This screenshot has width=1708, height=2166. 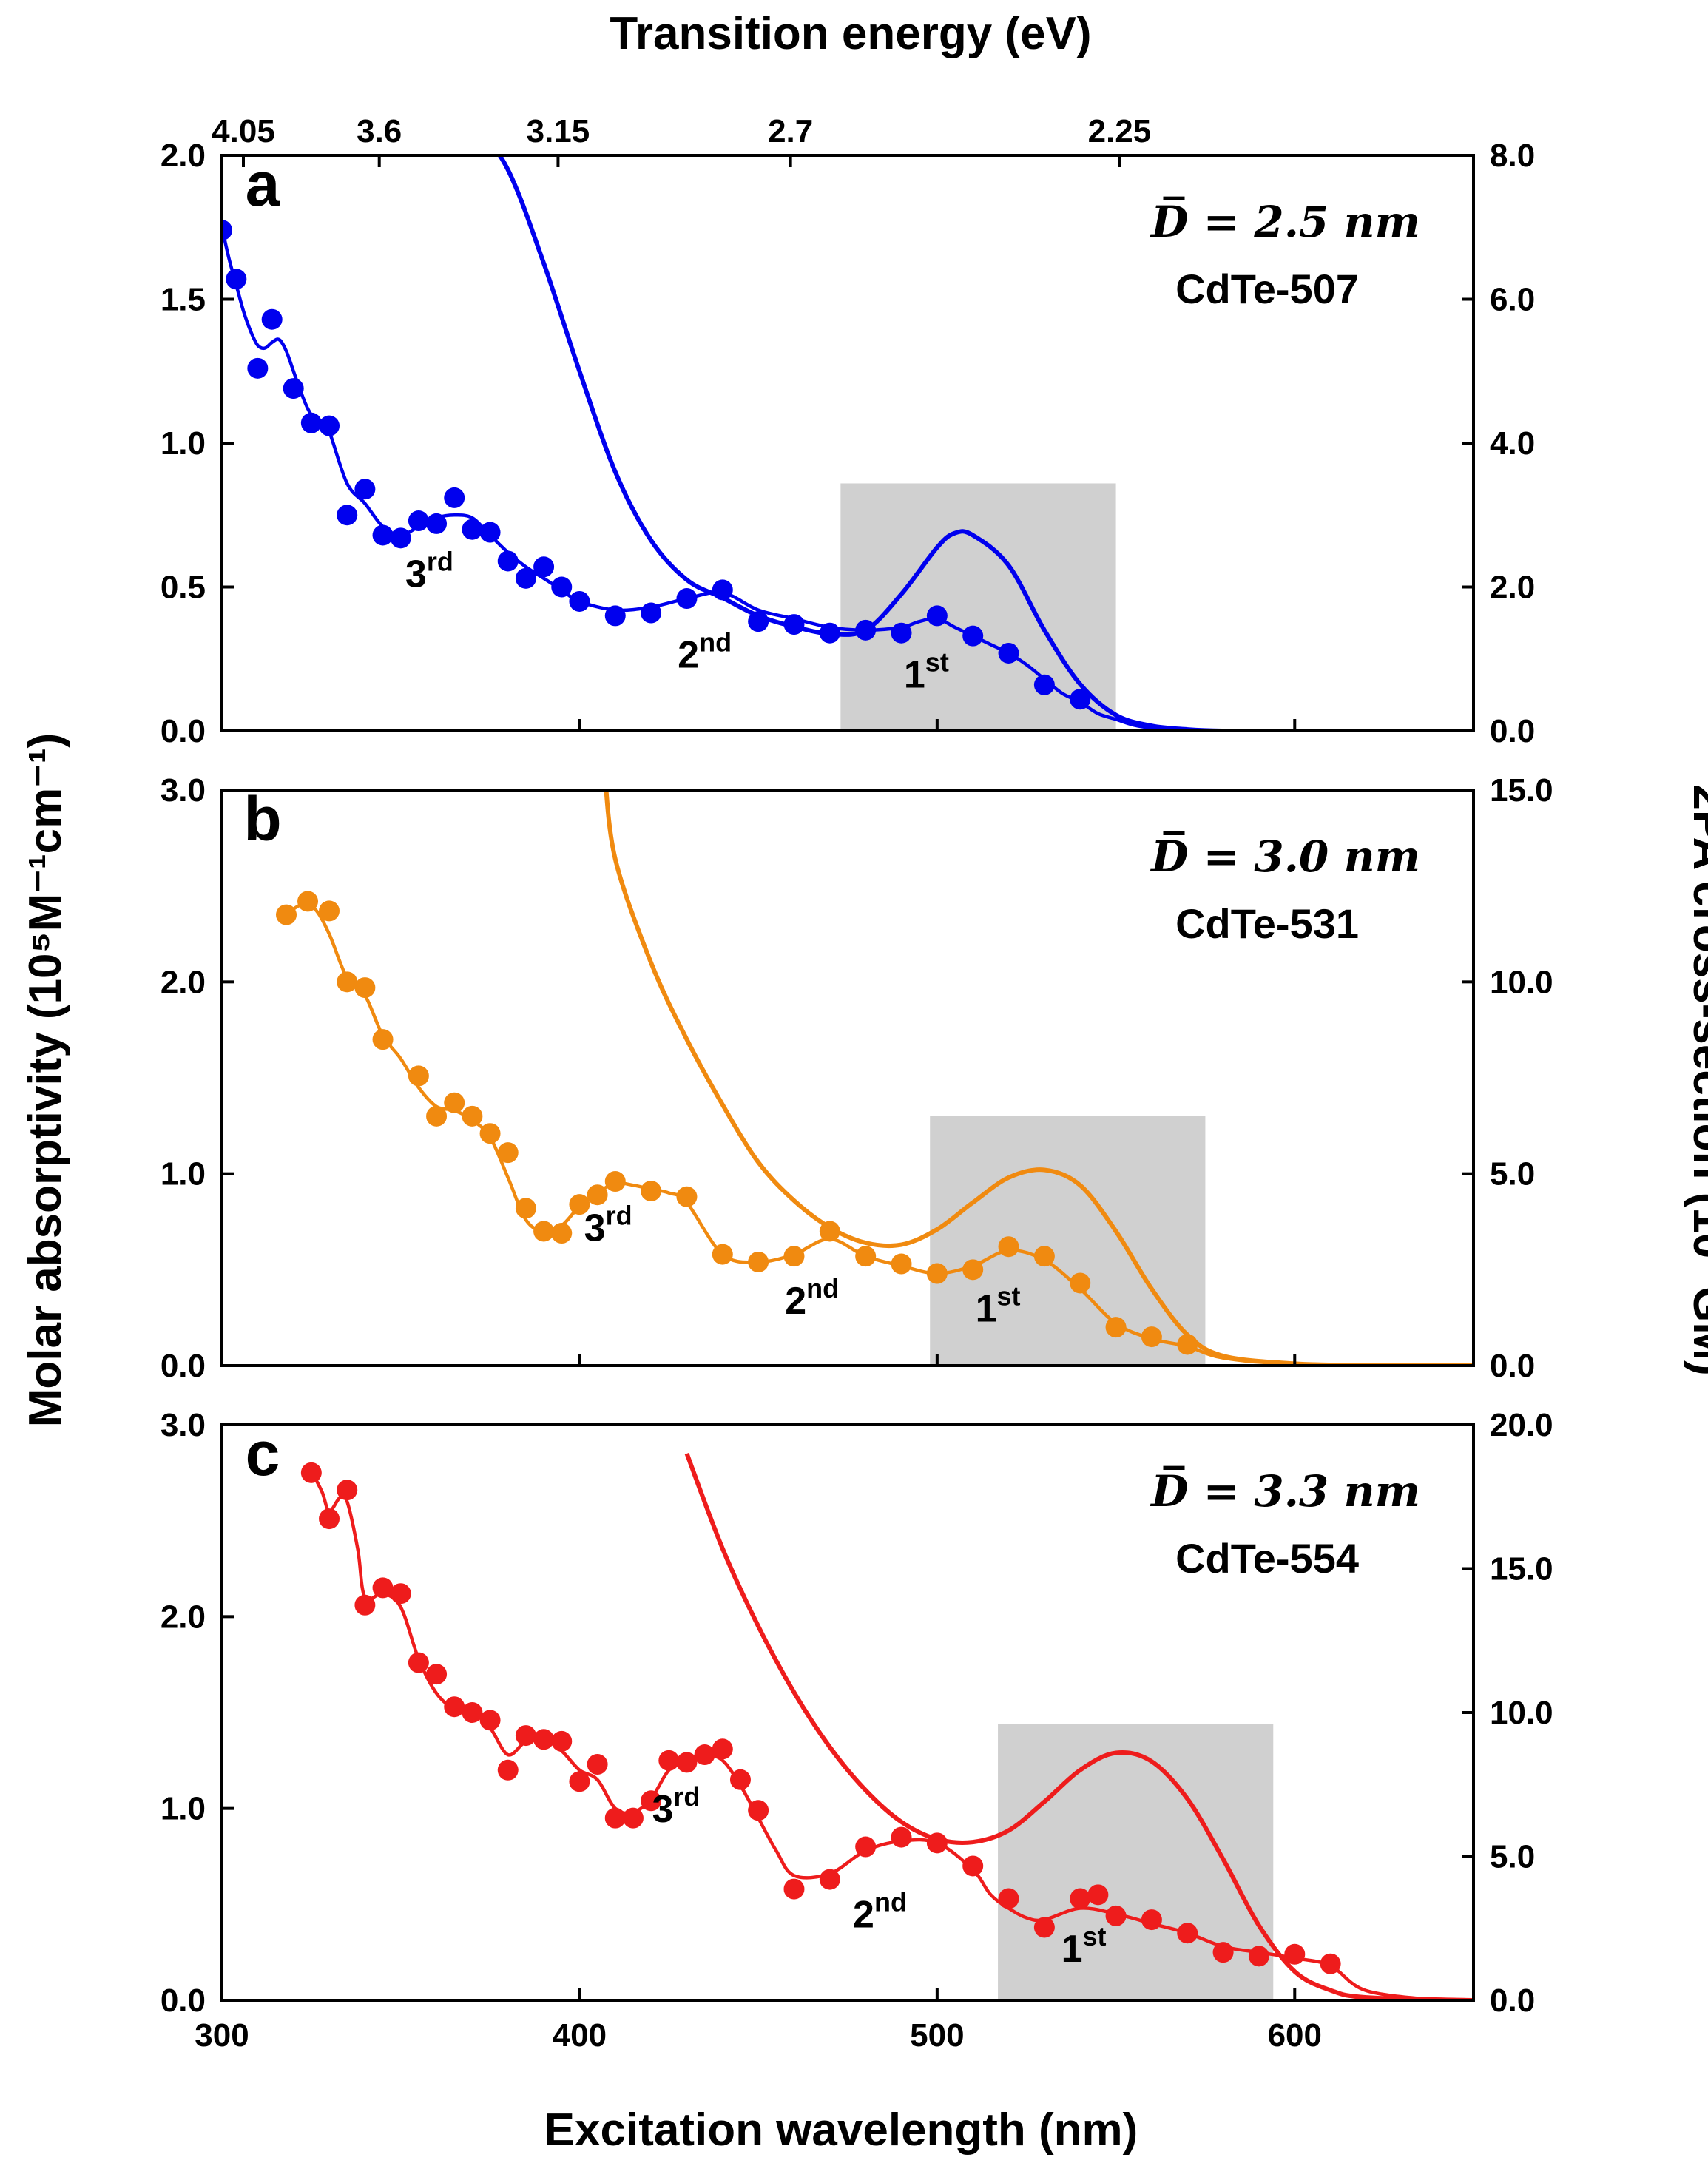 What do you see at coordinates (1512, 1857) in the screenshot?
I see `y-tick-label-right: 5.0` at bounding box center [1512, 1857].